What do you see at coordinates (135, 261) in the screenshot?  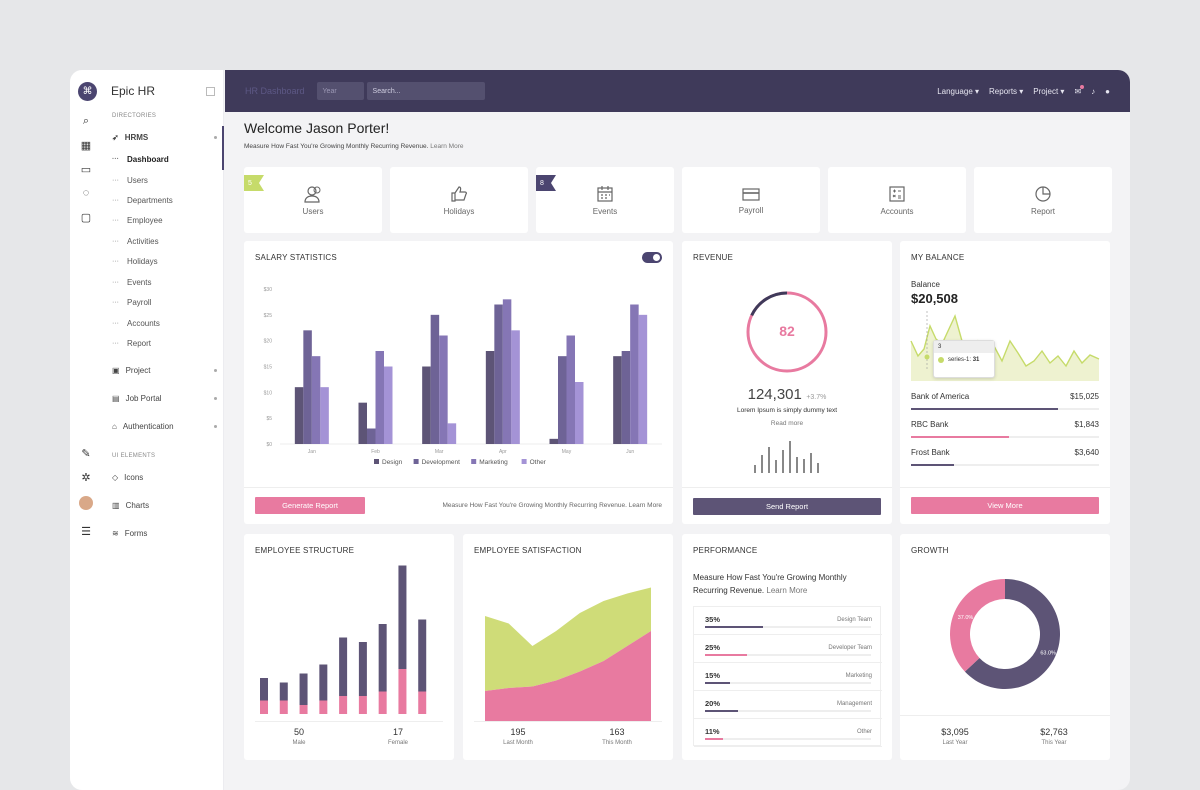 I see `sidebar-item-holidays: Holidays` at bounding box center [135, 261].